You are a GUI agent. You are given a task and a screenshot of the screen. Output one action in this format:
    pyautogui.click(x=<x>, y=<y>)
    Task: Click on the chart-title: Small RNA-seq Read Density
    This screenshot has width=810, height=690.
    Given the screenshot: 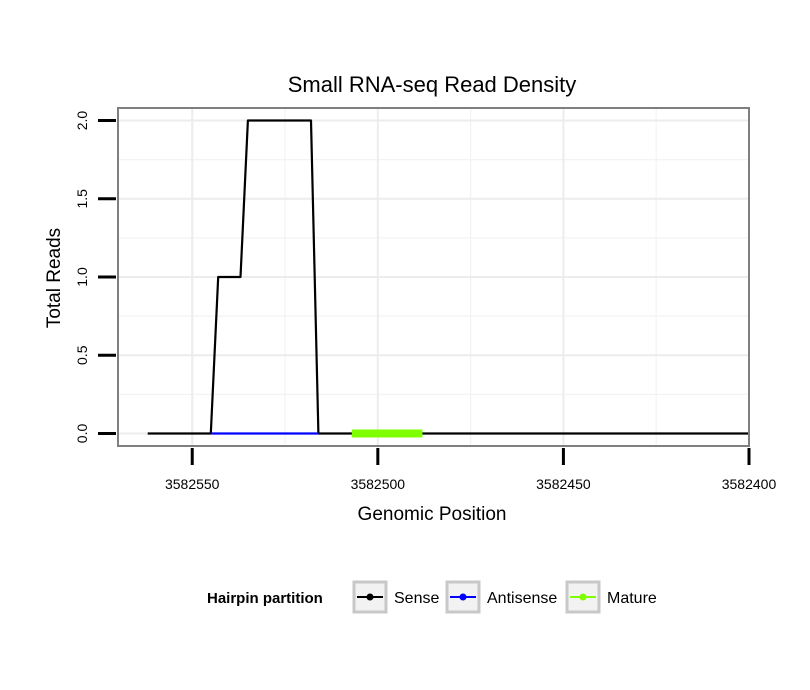 What is the action you would take?
    pyautogui.click(x=432, y=84)
    